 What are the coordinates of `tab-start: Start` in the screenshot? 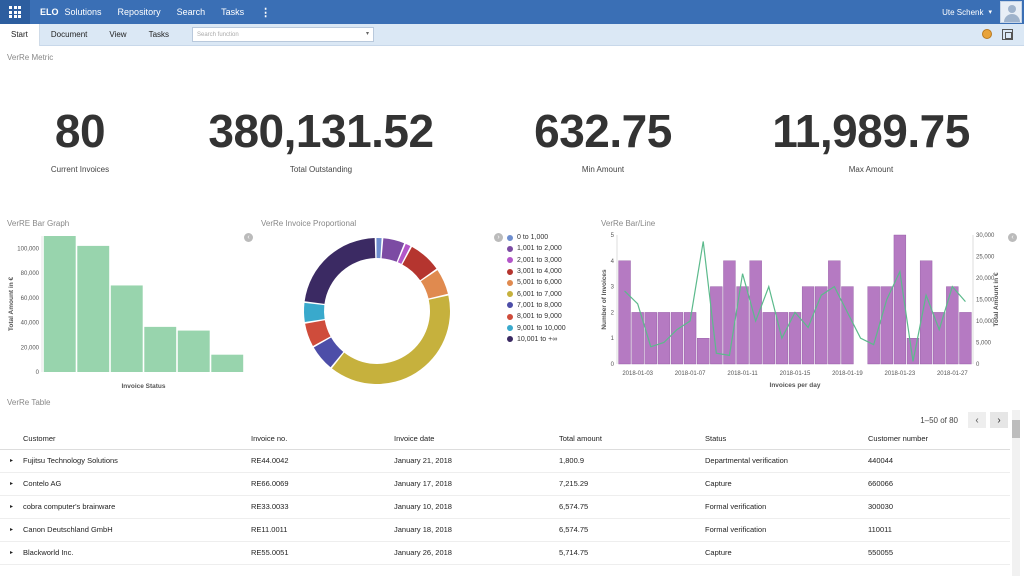 It's located at (20, 34).